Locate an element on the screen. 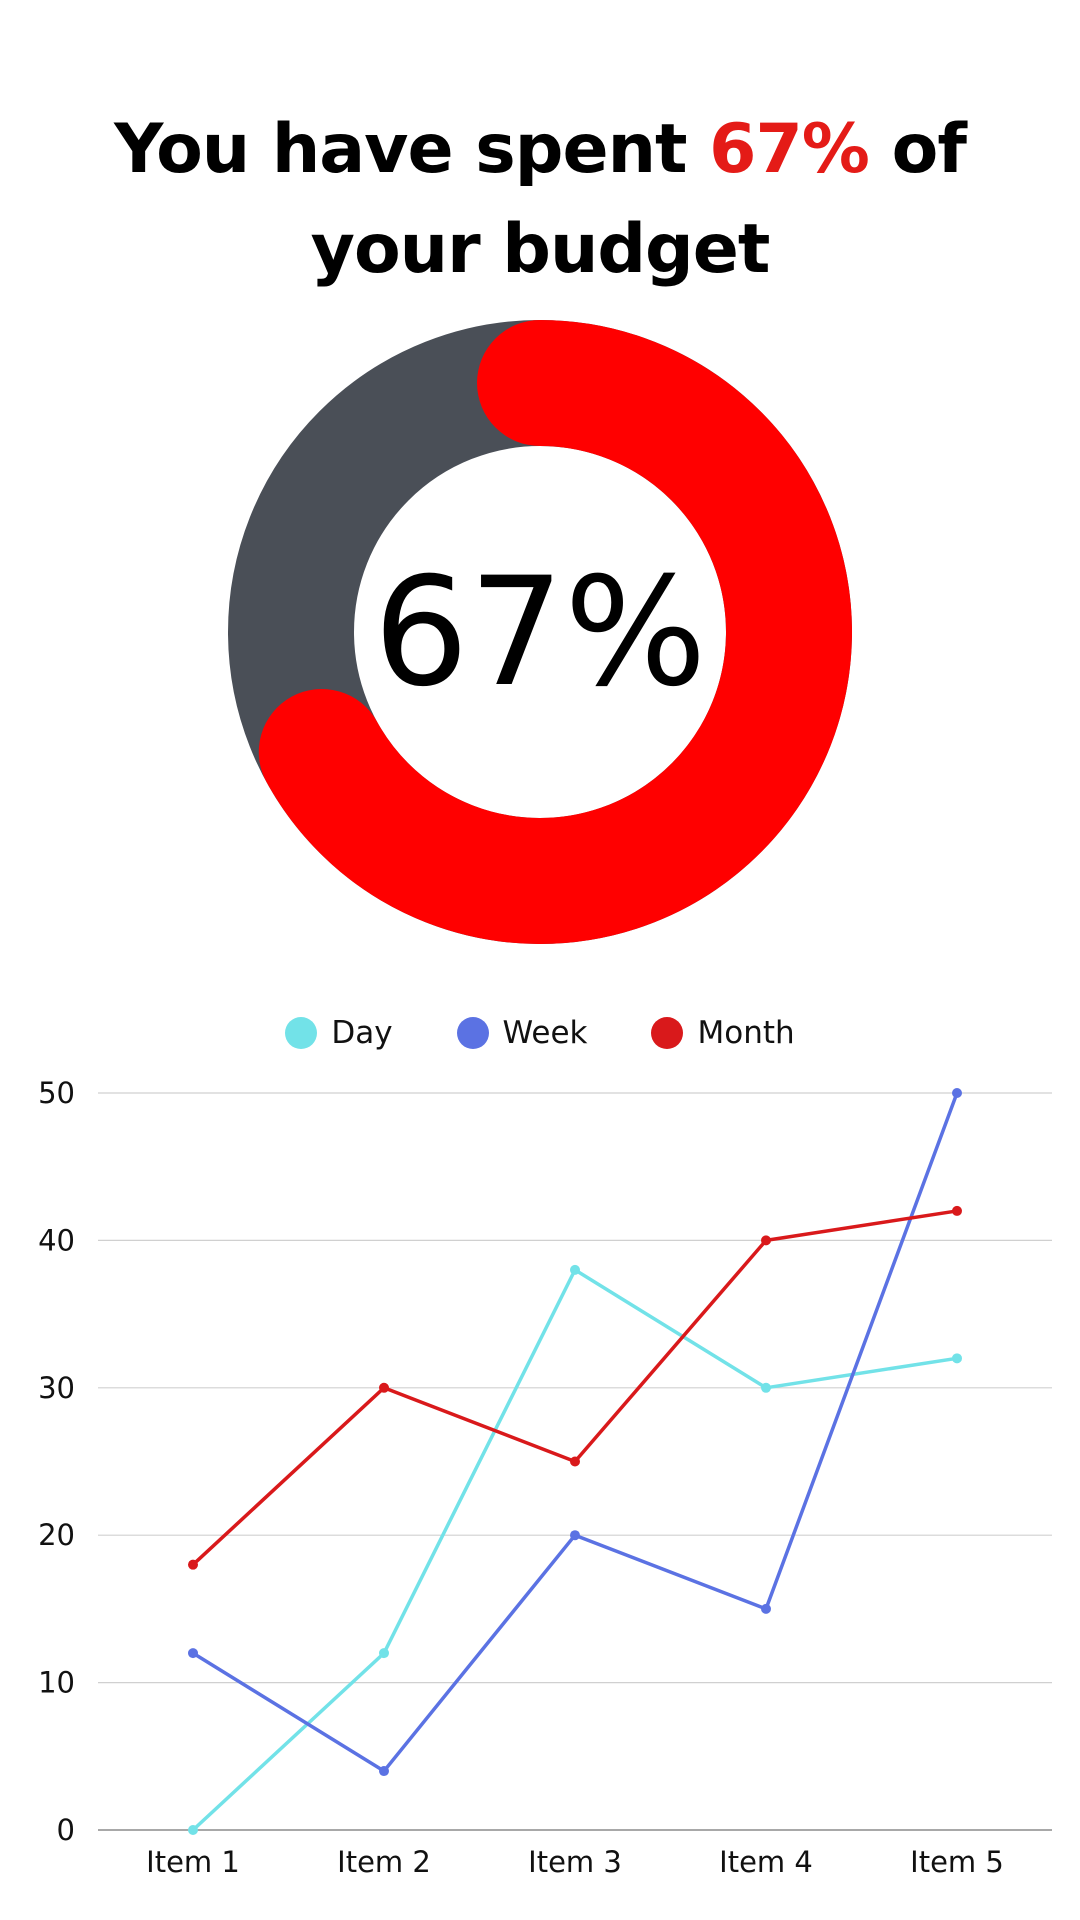 This screenshot has width=1080, height=1920. y-tick-label: 0 is located at coordinates (66, 1830).